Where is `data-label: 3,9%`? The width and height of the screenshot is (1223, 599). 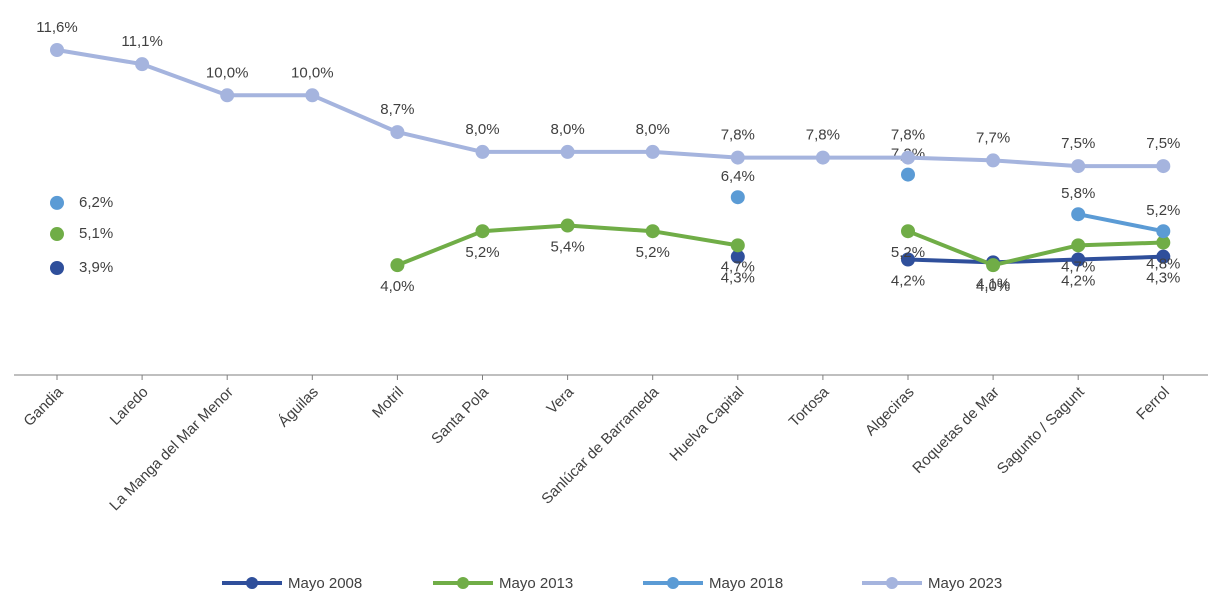 data-label: 3,9% is located at coordinates (96, 267).